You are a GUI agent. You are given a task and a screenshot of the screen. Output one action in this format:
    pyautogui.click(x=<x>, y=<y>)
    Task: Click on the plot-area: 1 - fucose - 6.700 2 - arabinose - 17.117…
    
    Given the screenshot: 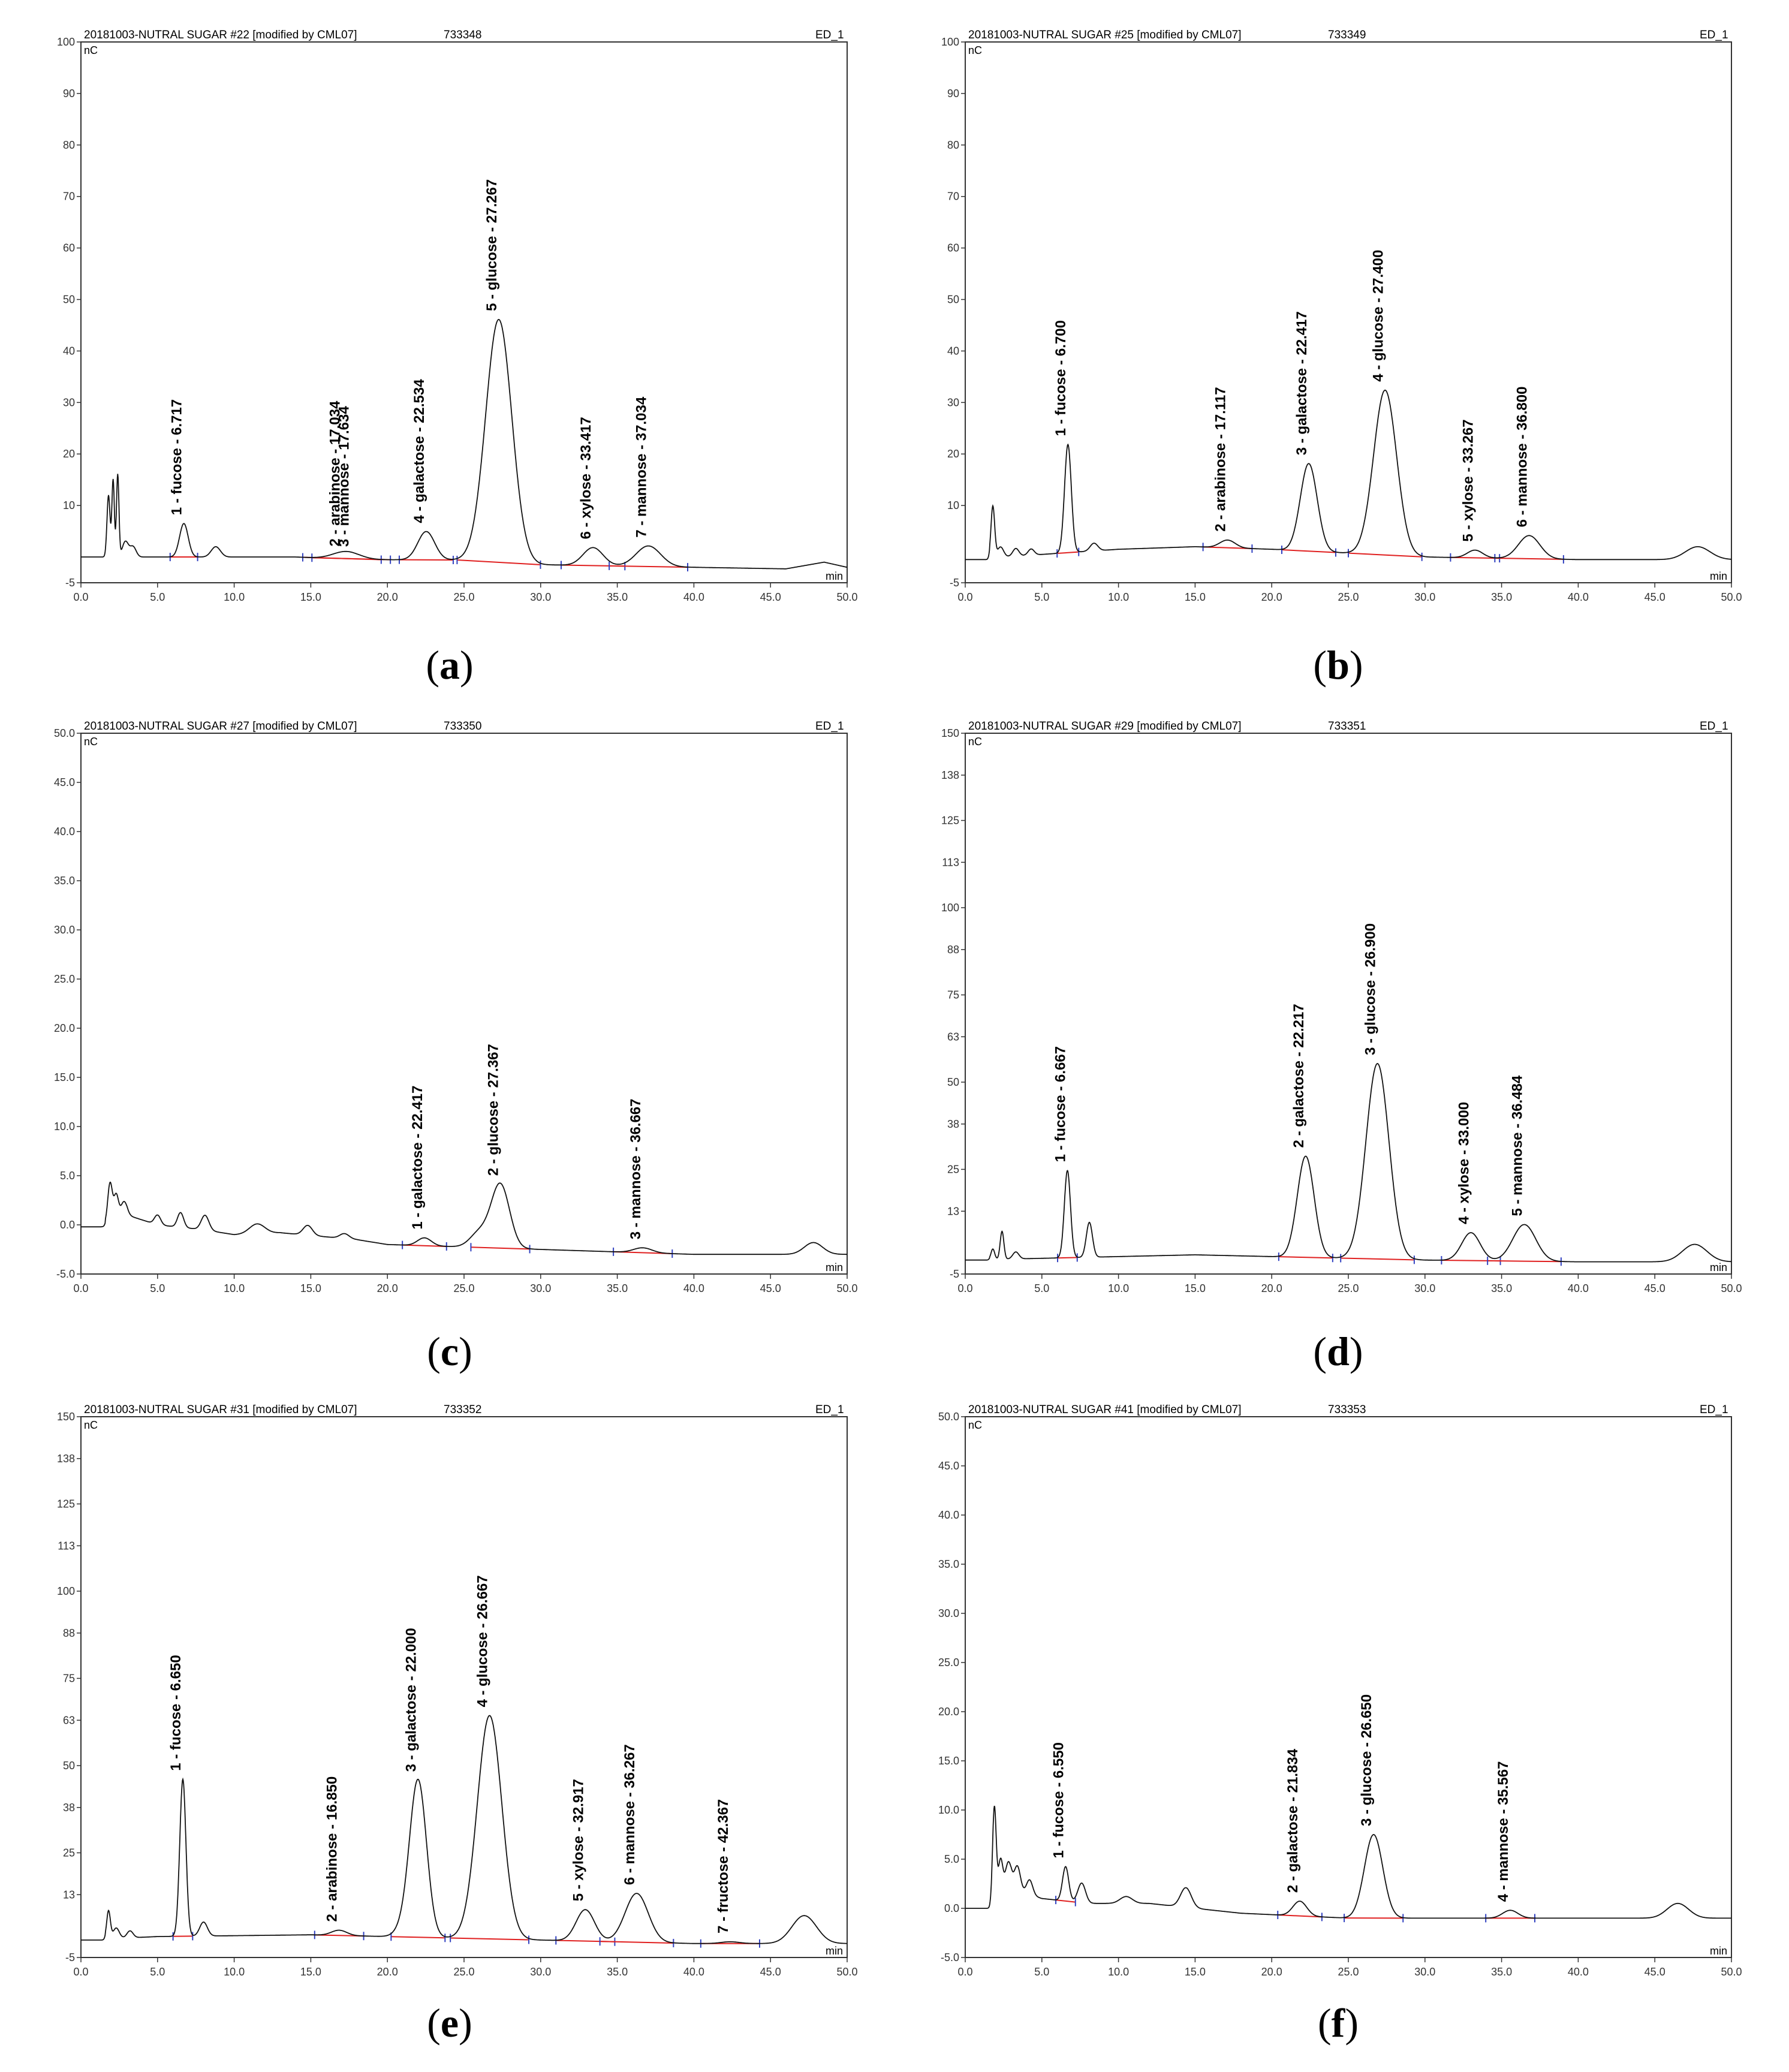 What is the action you would take?
    pyautogui.click(x=1348, y=407)
    